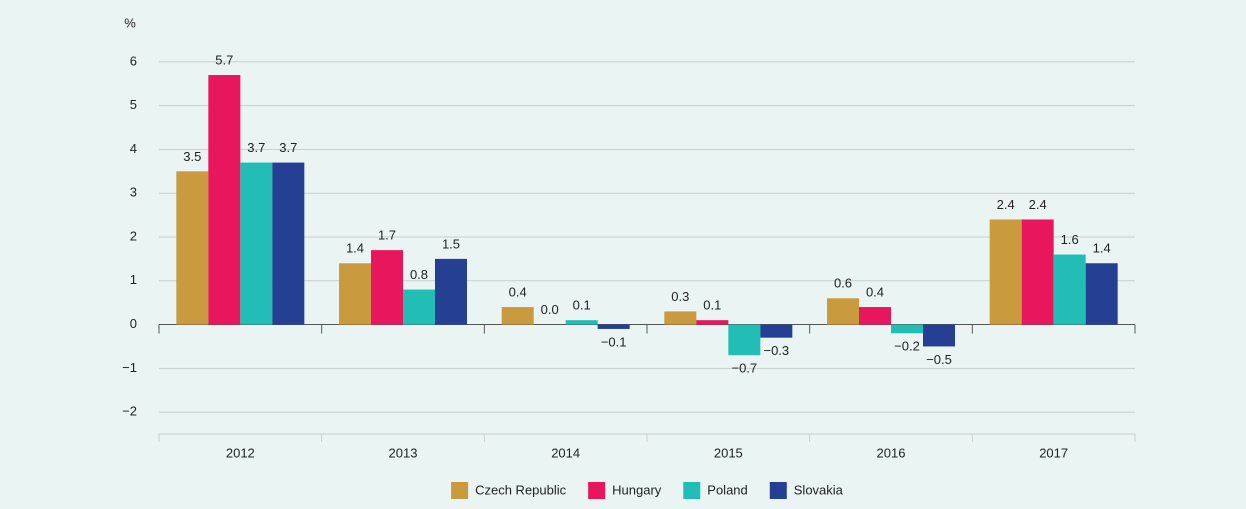 The image size is (1246, 509). What do you see at coordinates (1070, 239) in the screenshot?
I see `data-label: 1.6` at bounding box center [1070, 239].